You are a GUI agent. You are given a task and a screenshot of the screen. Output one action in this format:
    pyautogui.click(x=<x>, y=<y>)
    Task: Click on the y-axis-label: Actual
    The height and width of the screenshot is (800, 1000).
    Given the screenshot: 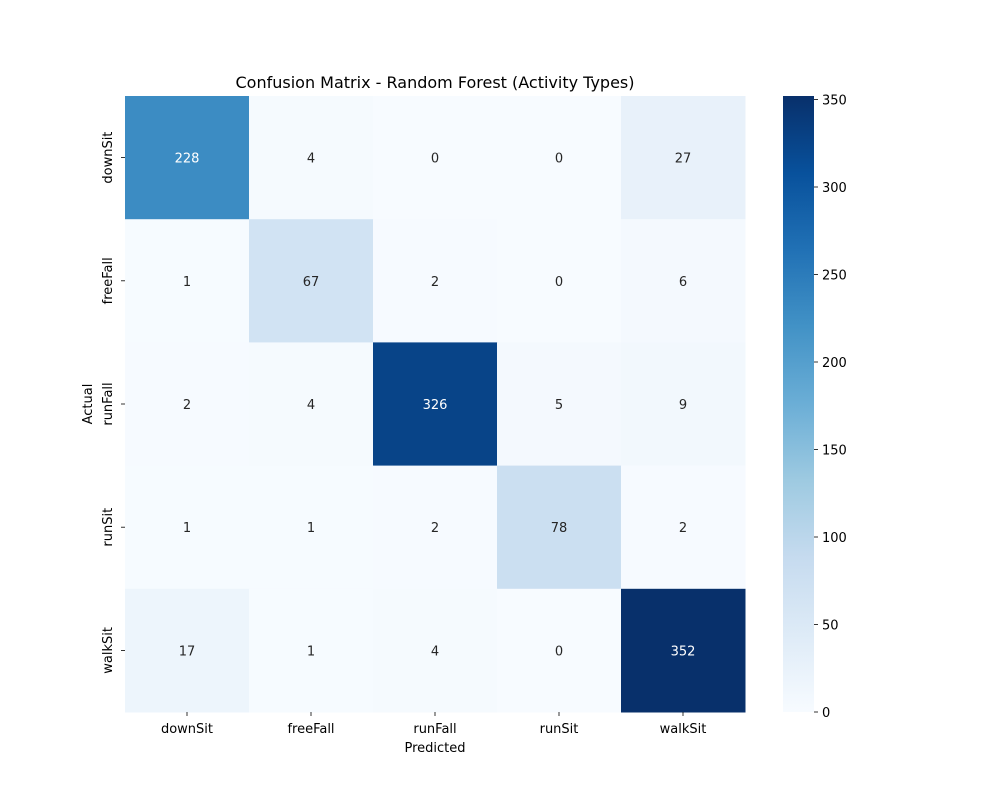 What is the action you would take?
    pyautogui.click(x=88, y=404)
    